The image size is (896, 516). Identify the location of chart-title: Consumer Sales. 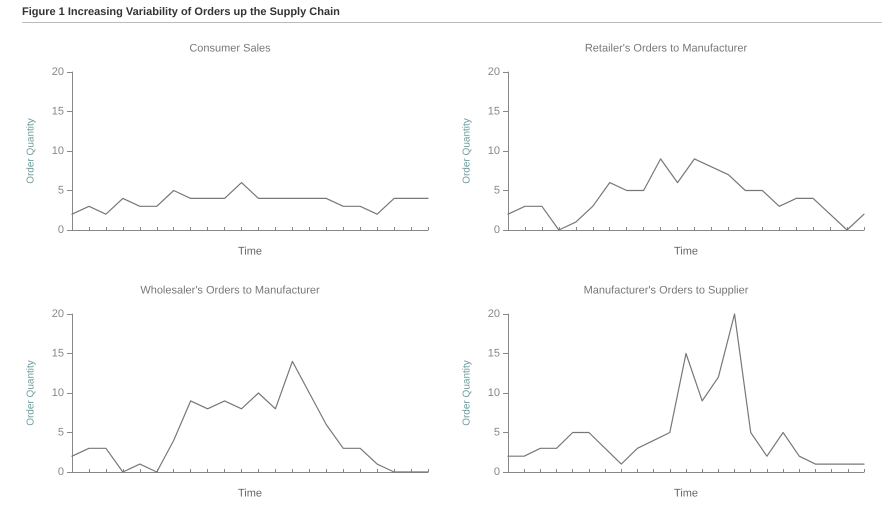
(230, 48).